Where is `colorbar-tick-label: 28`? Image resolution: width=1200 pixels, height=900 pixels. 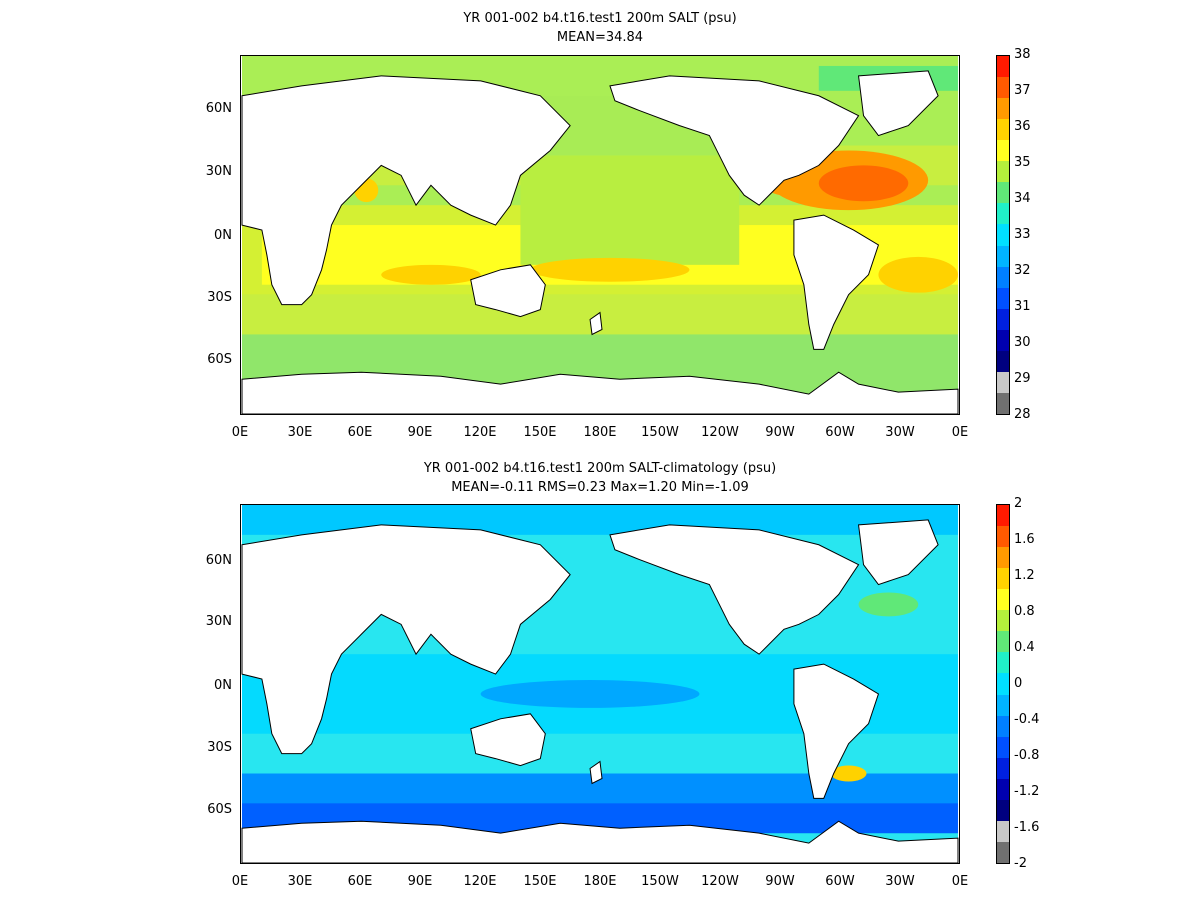
colorbar-tick-label: 28 is located at coordinates (1022, 414).